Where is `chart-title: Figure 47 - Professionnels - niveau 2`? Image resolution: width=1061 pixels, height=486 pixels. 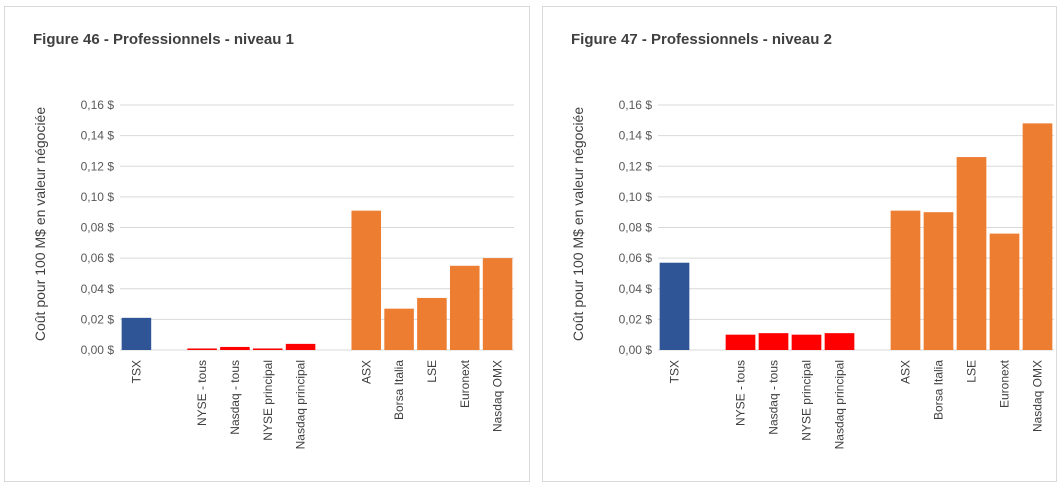
chart-title: Figure 47 - Professionnels - niveau 2 is located at coordinates (701, 39).